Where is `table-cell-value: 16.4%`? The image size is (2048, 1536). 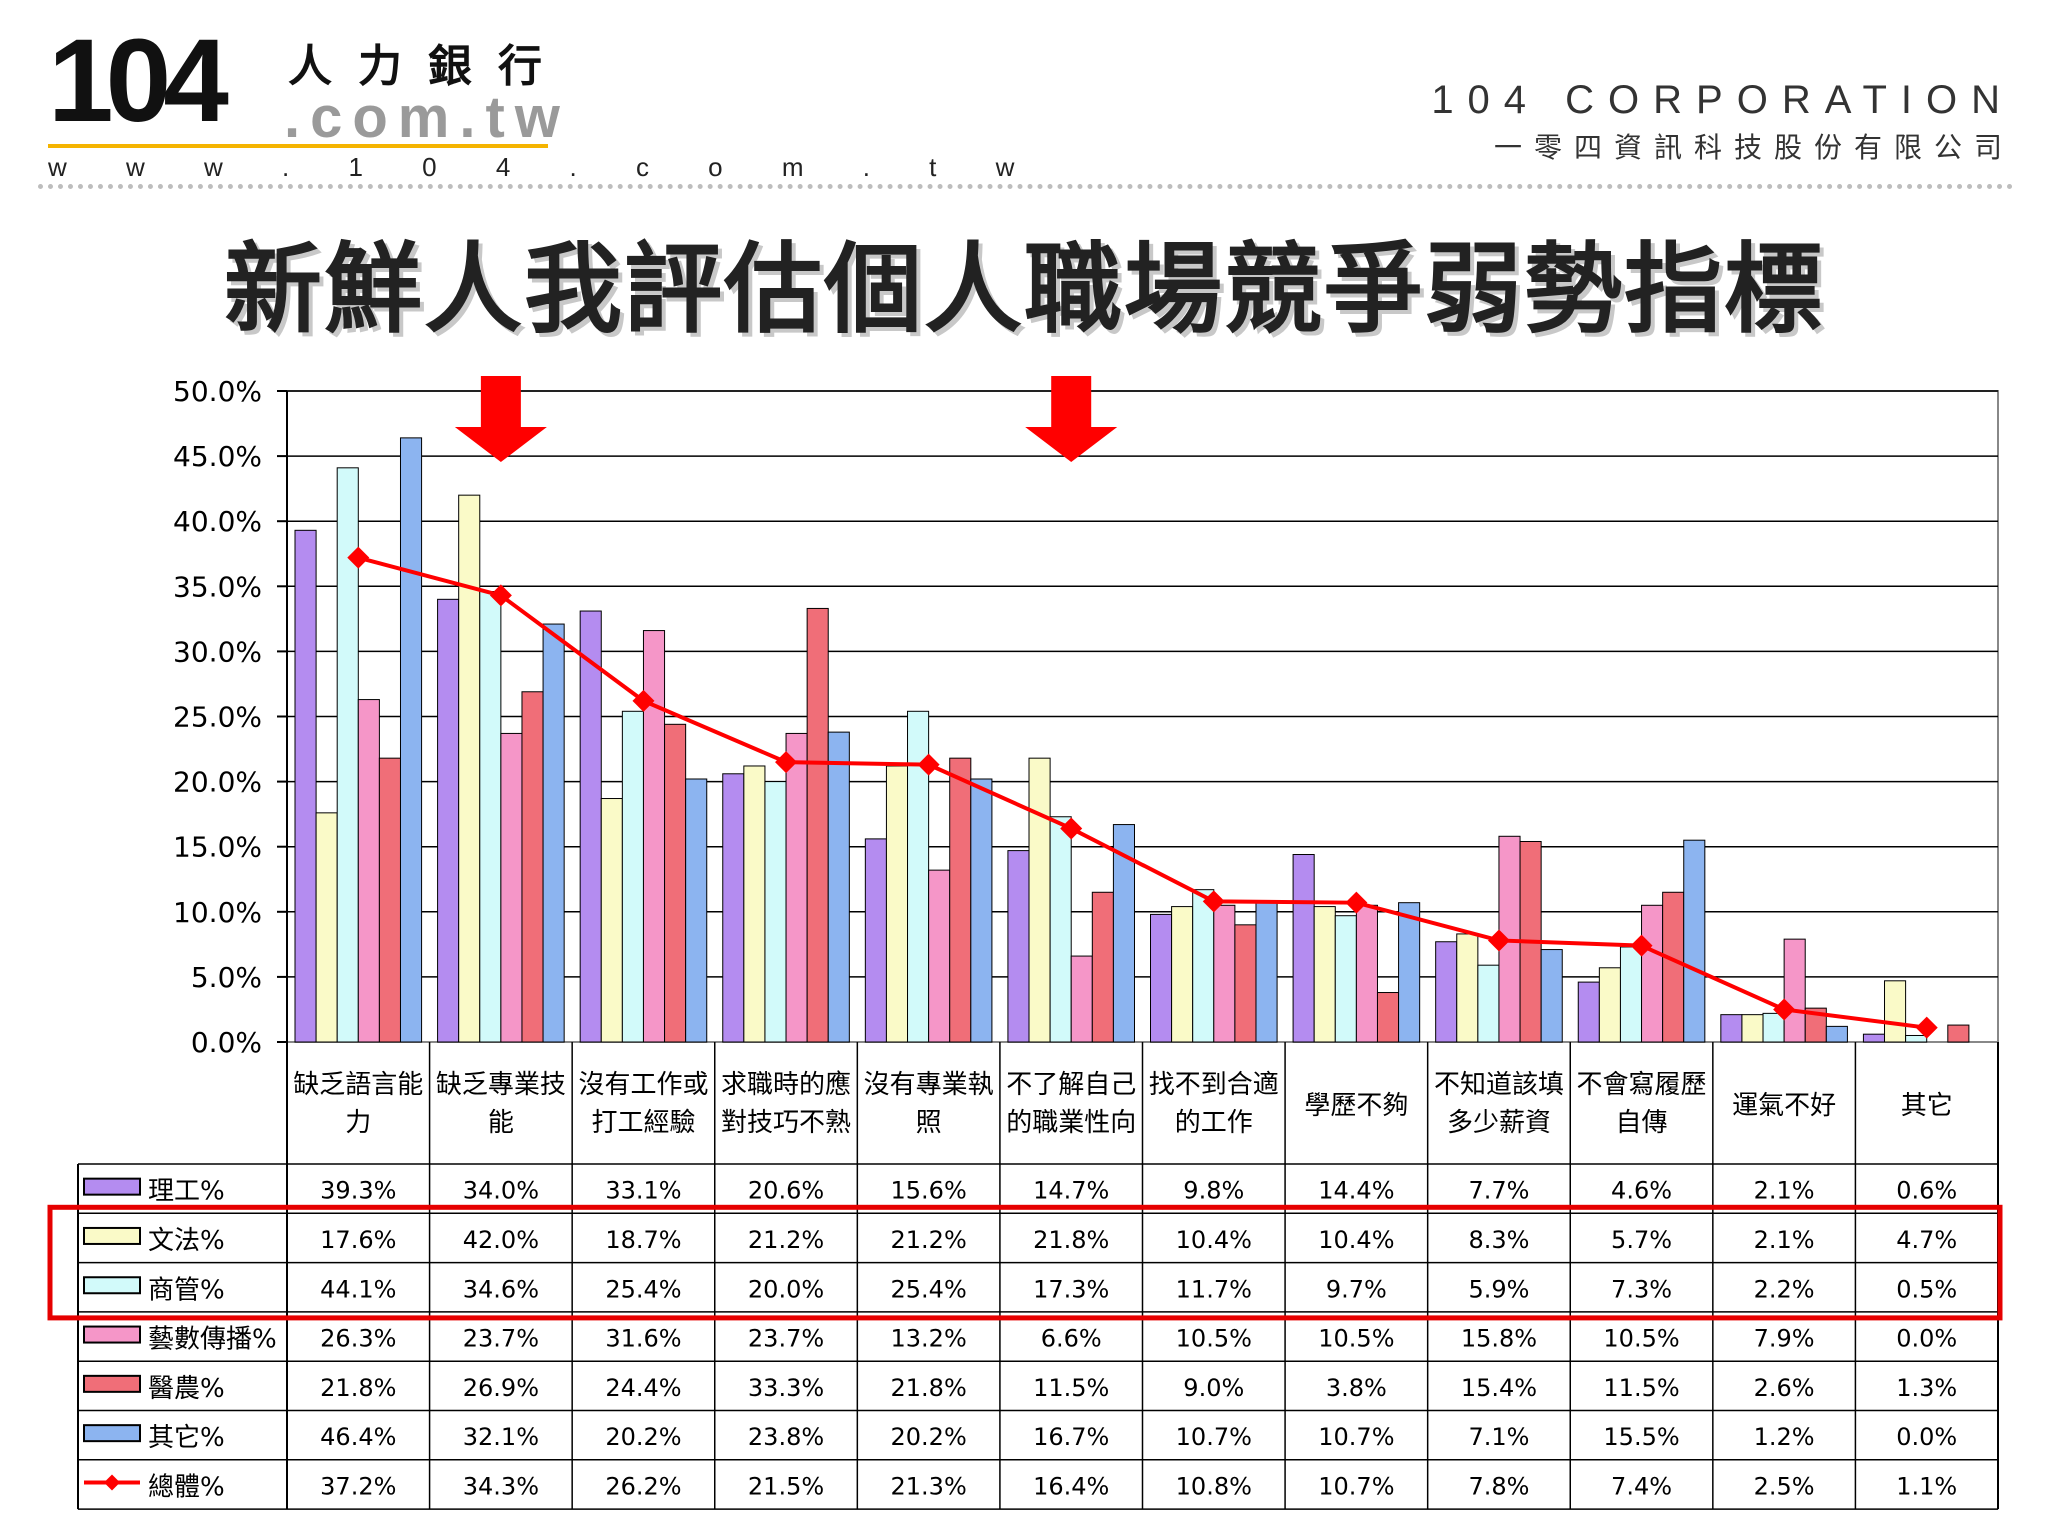
table-cell-value: 16.4% is located at coordinates (1071, 1486).